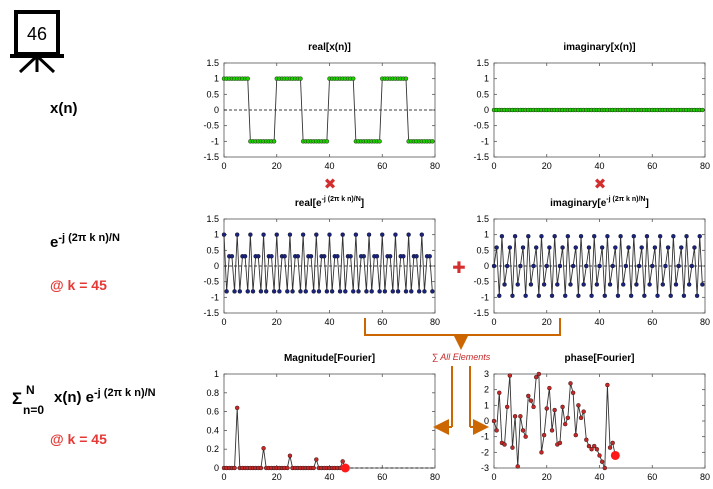  Describe the element at coordinates (321, 106) in the screenshot. I see `chart-real_x: real[x(n)] 0 20 40 60 80 1.5 1 0.5 0 -0.5 -1 -1.5` at that location.